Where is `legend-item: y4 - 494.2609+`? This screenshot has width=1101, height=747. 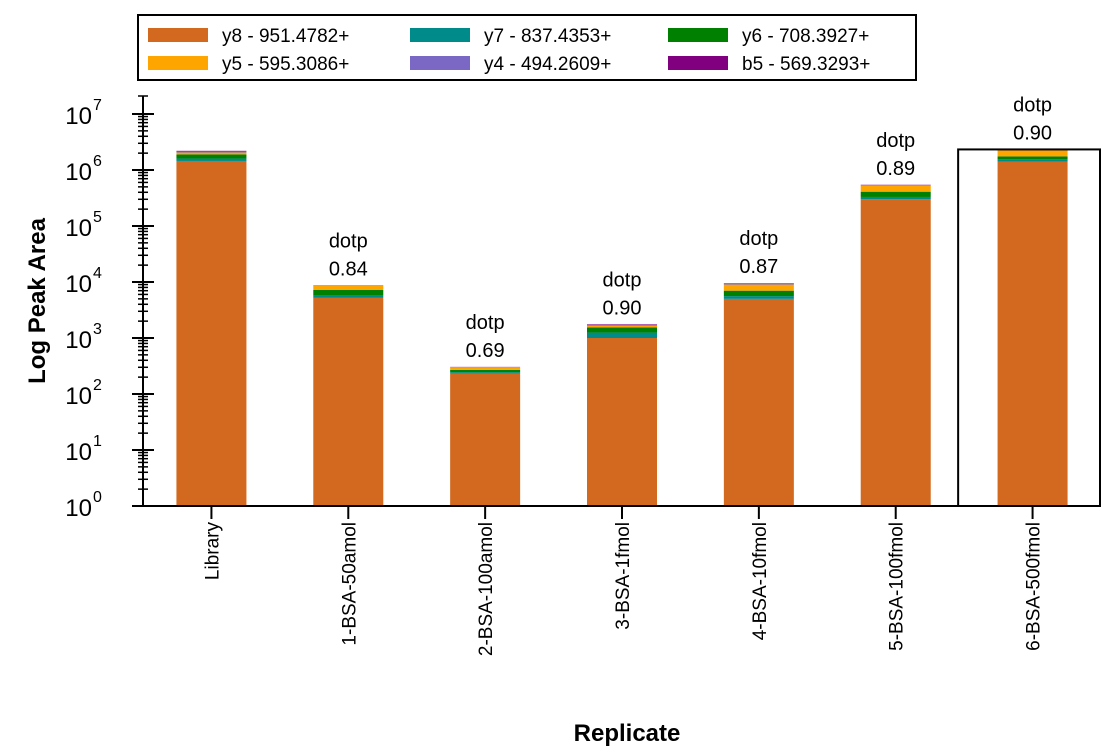 legend-item: y4 - 494.2609+ is located at coordinates (510, 64).